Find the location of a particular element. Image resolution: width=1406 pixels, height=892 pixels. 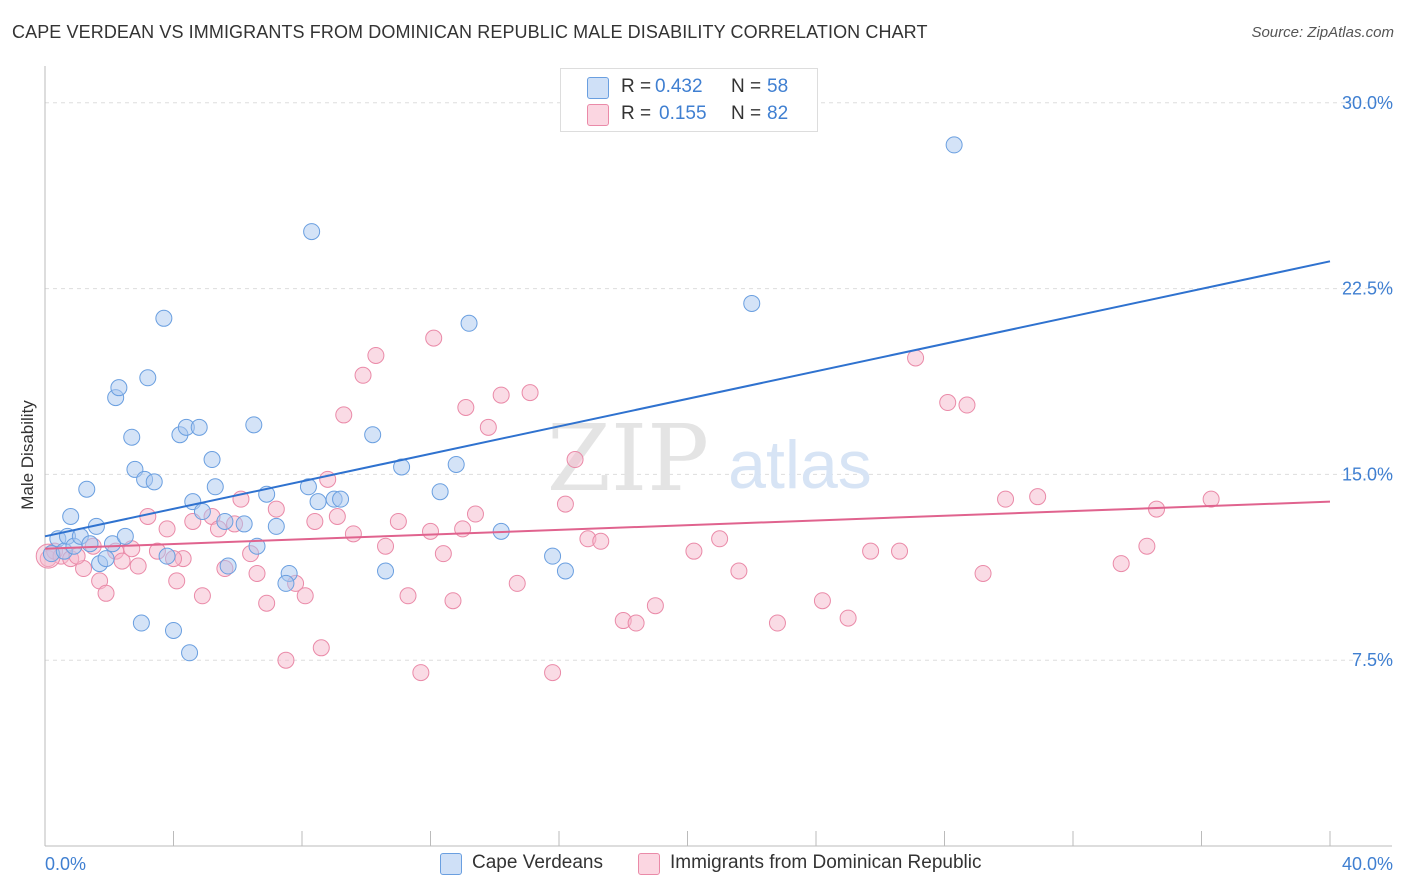

y-axis-label: Male Disability is located at coordinates (27, 455).